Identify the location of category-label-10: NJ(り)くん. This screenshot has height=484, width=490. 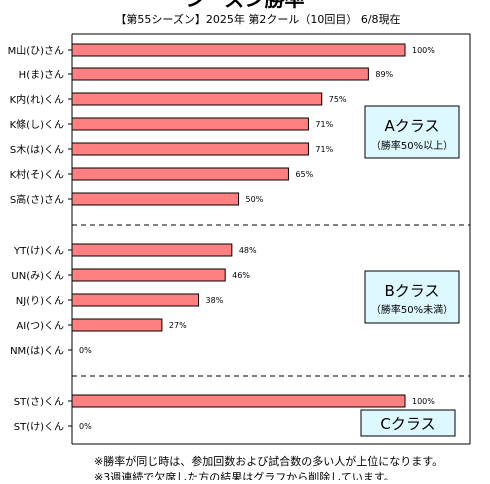
(40, 301).